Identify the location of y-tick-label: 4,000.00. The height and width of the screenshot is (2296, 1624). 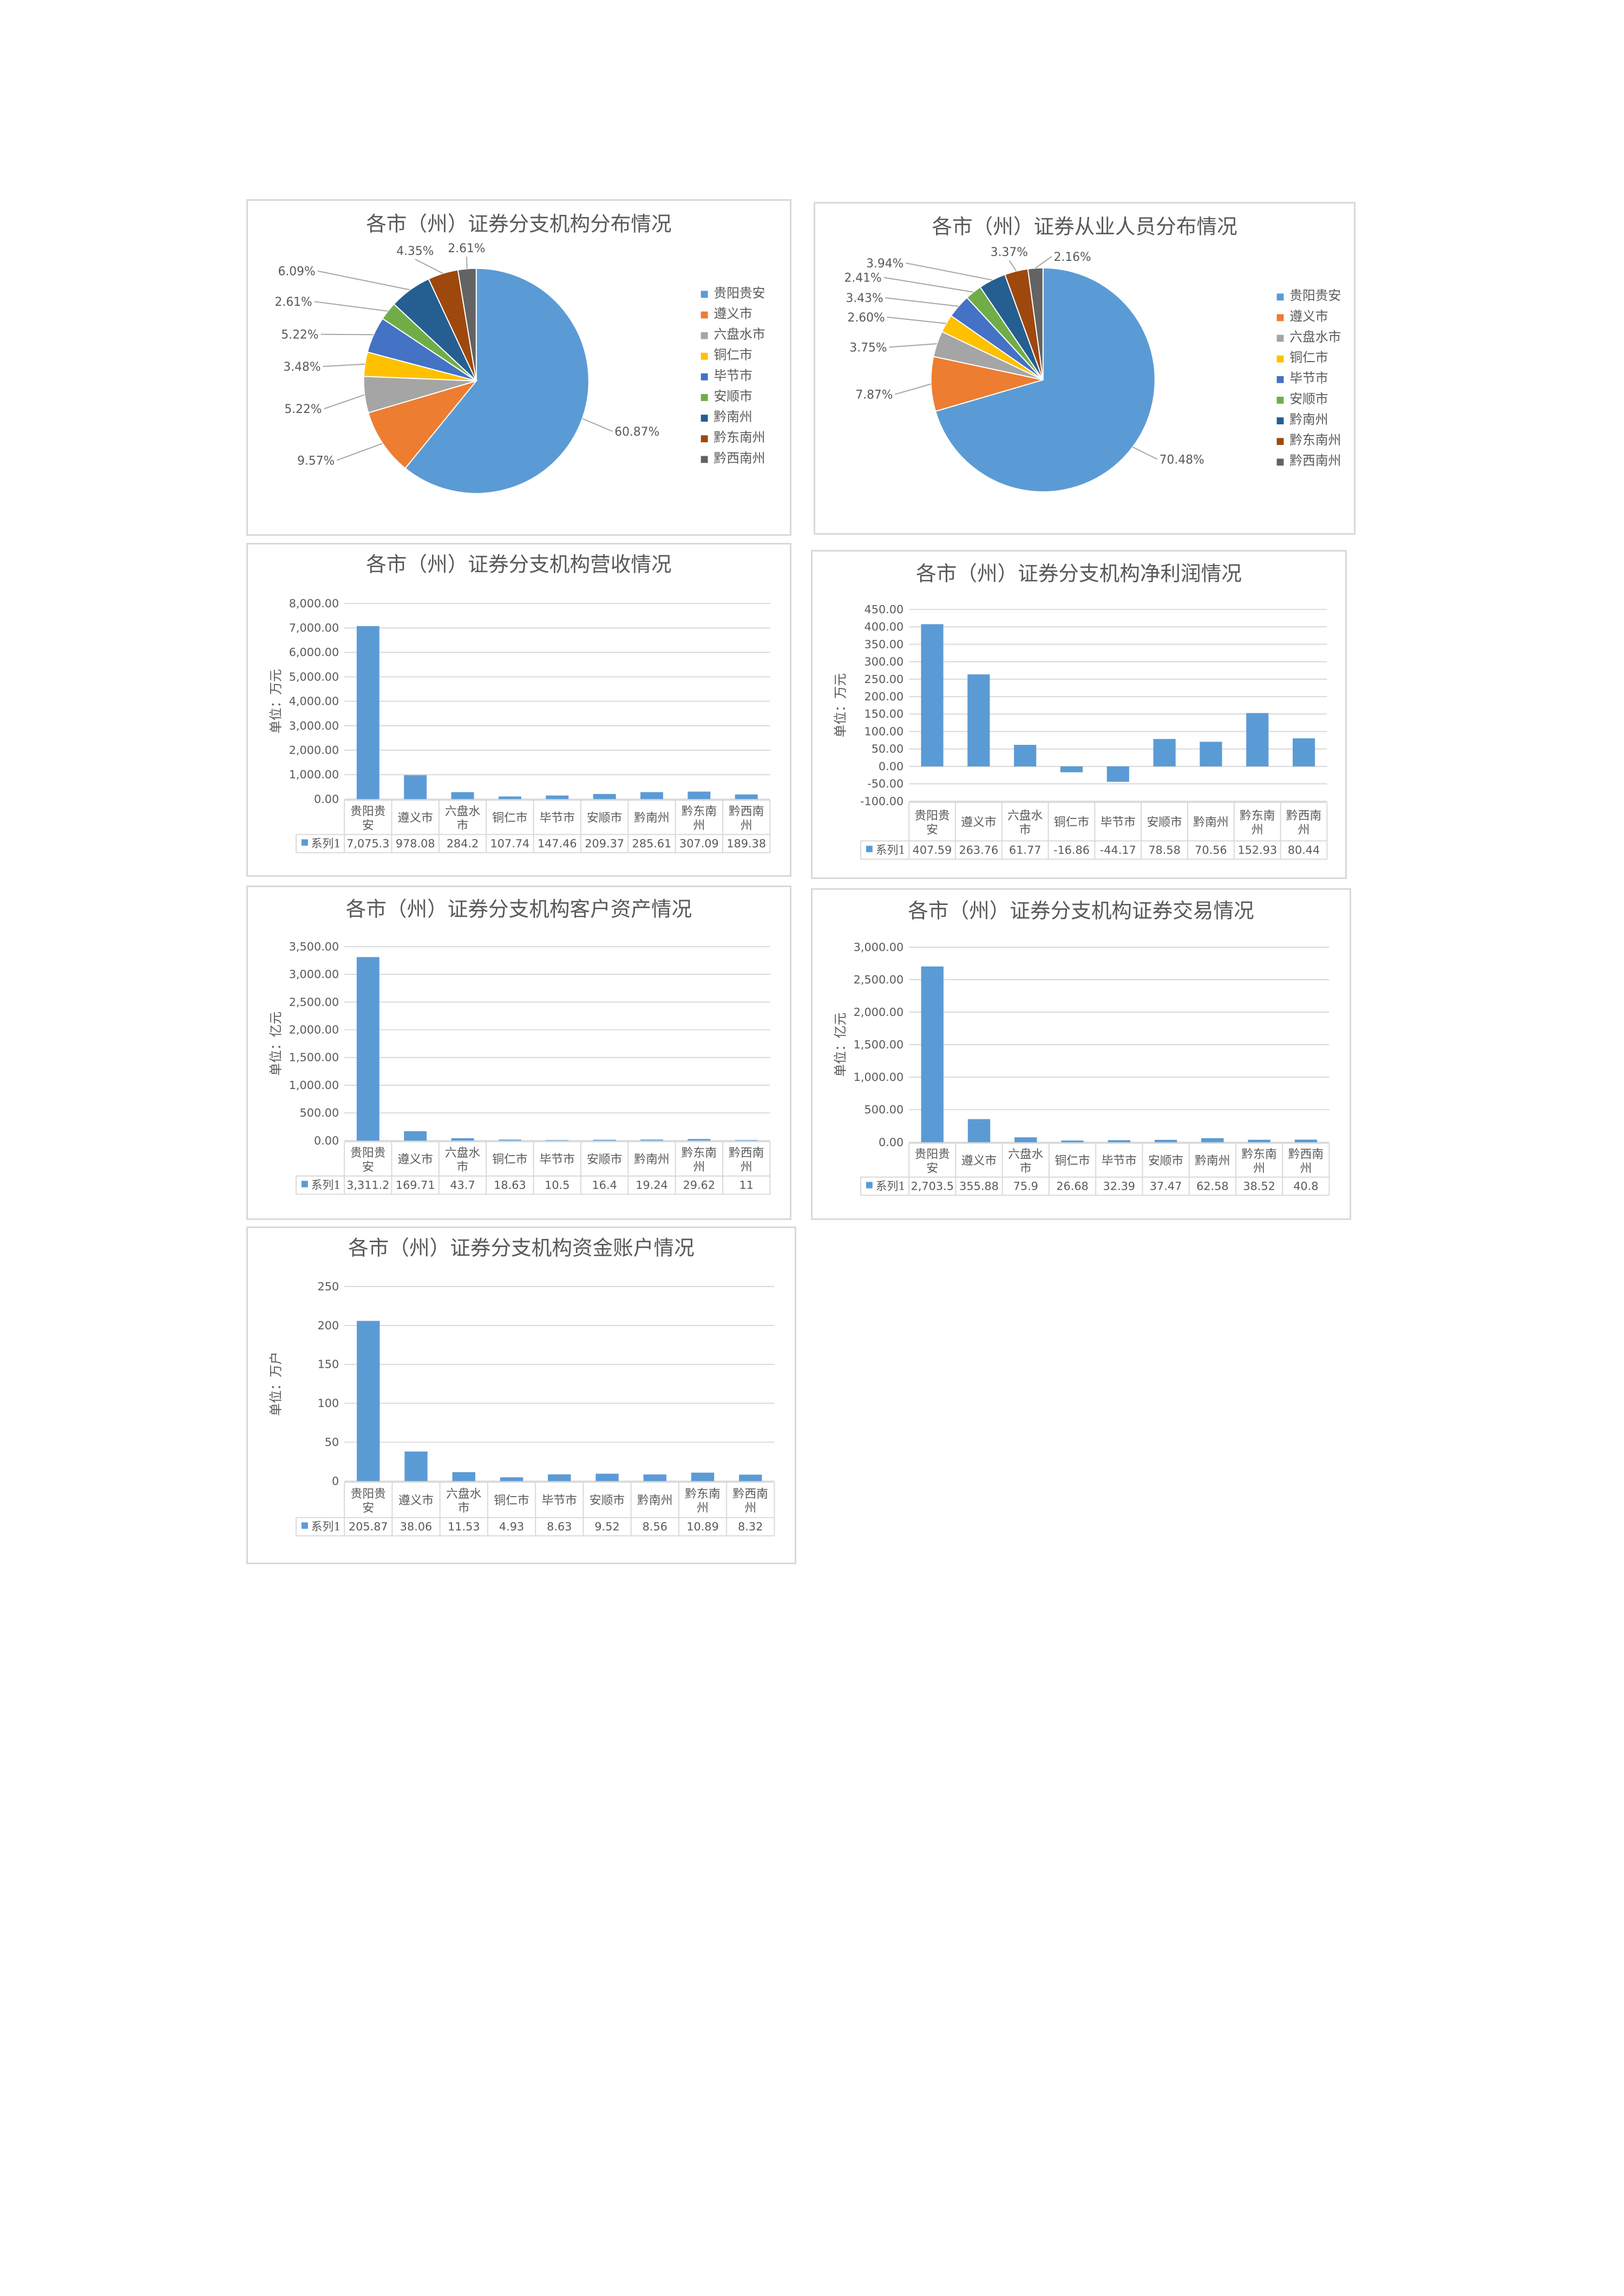
(314, 701).